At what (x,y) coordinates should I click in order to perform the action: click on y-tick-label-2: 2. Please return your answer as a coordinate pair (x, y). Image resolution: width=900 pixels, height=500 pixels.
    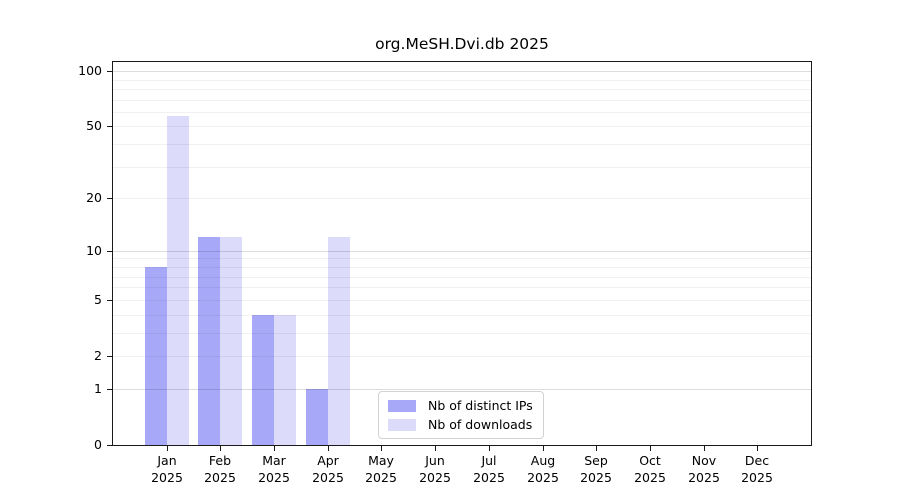
    Looking at the image, I should click on (98, 355).